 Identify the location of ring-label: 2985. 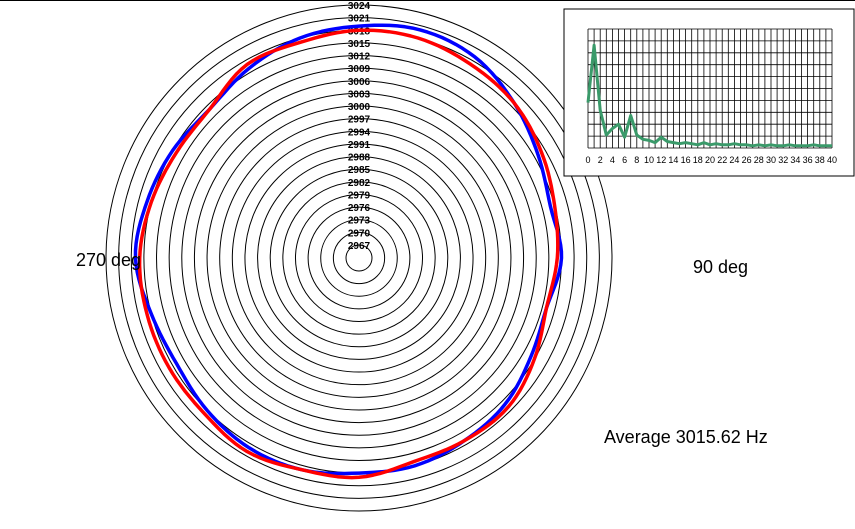
(359, 170).